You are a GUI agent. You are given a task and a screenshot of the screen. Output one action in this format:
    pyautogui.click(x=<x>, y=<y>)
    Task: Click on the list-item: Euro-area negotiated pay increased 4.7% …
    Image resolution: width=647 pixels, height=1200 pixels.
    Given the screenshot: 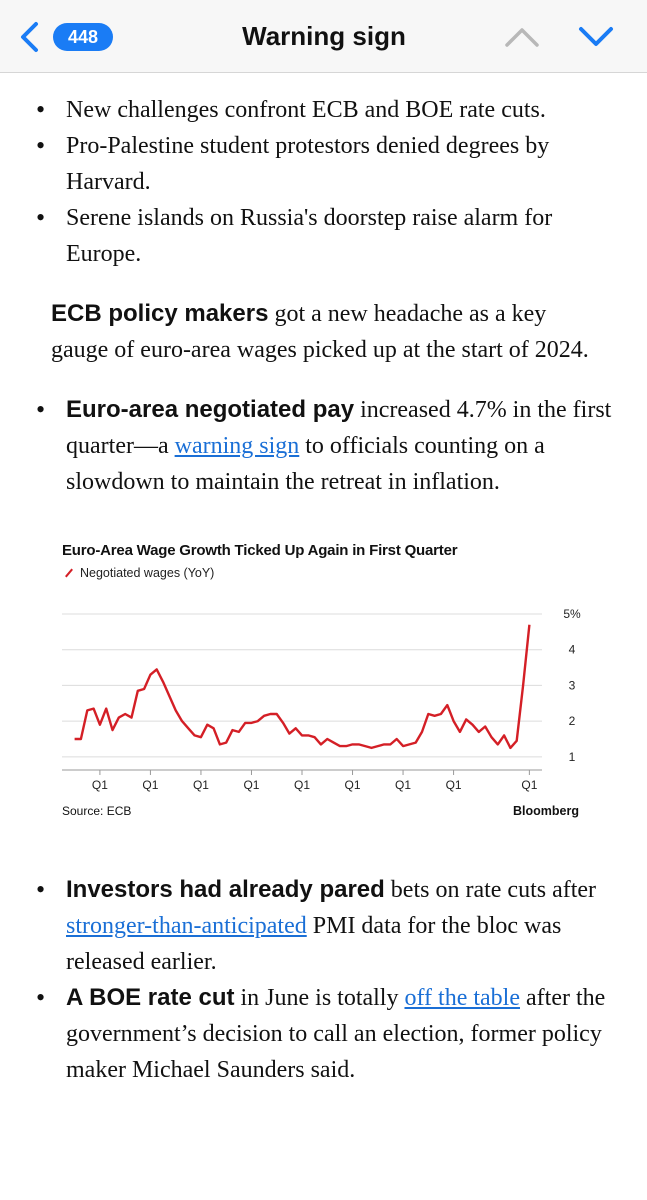 What is the action you would take?
    pyautogui.click(x=323, y=446)
    